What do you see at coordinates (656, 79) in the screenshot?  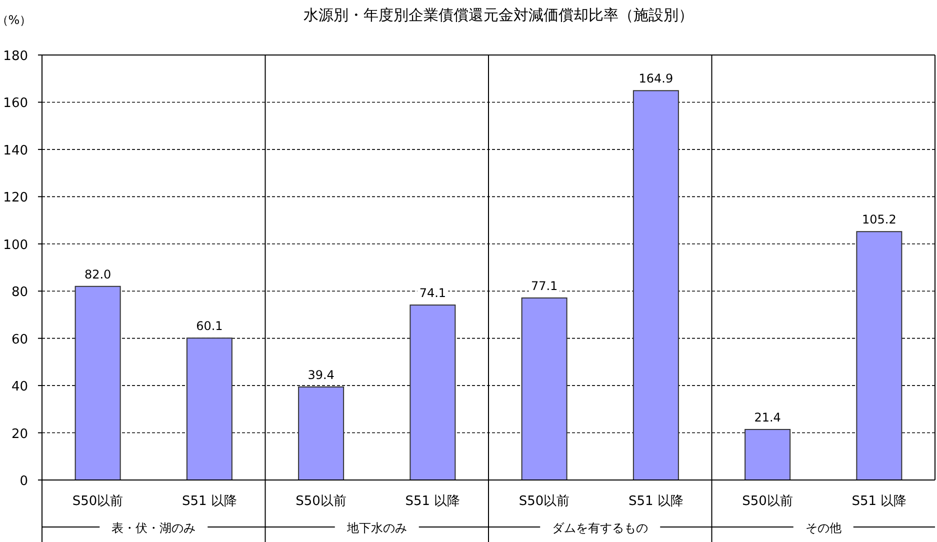 I see `data-label: 164.9` at bounding box center [656, 79].